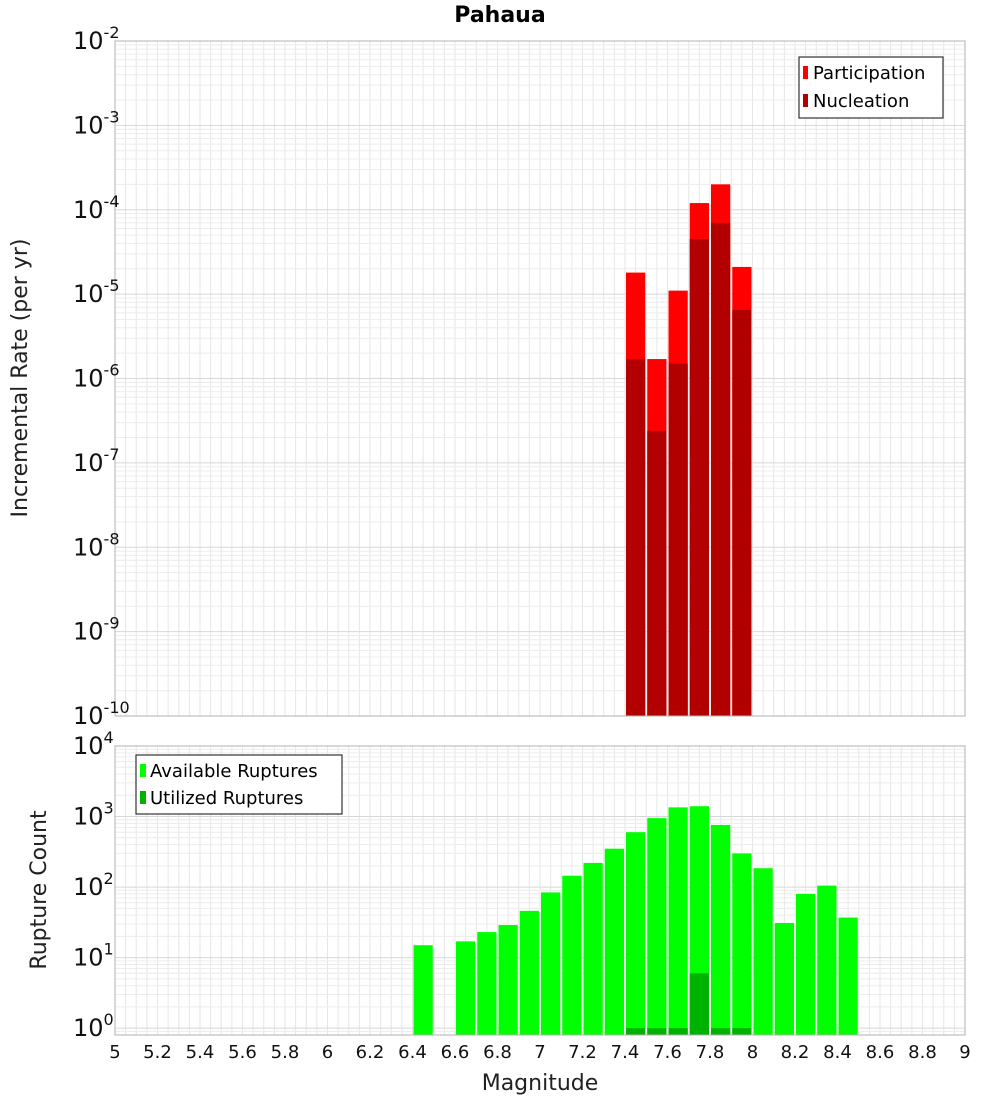 The height and width of the screenshot is (1100, 1000). Describe the element at coordinates (869, 73) in the screenshot. I see `legend-label-participation: Participation` at that location.